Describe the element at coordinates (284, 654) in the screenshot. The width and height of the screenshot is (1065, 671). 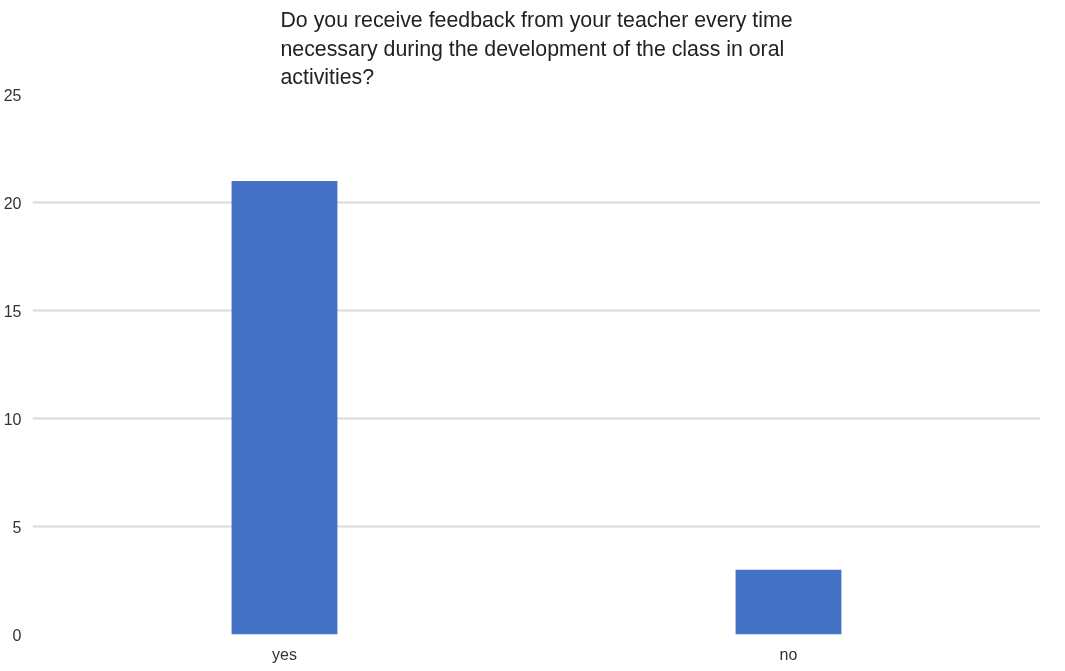
I see `x-tick-label: yes` at that location.